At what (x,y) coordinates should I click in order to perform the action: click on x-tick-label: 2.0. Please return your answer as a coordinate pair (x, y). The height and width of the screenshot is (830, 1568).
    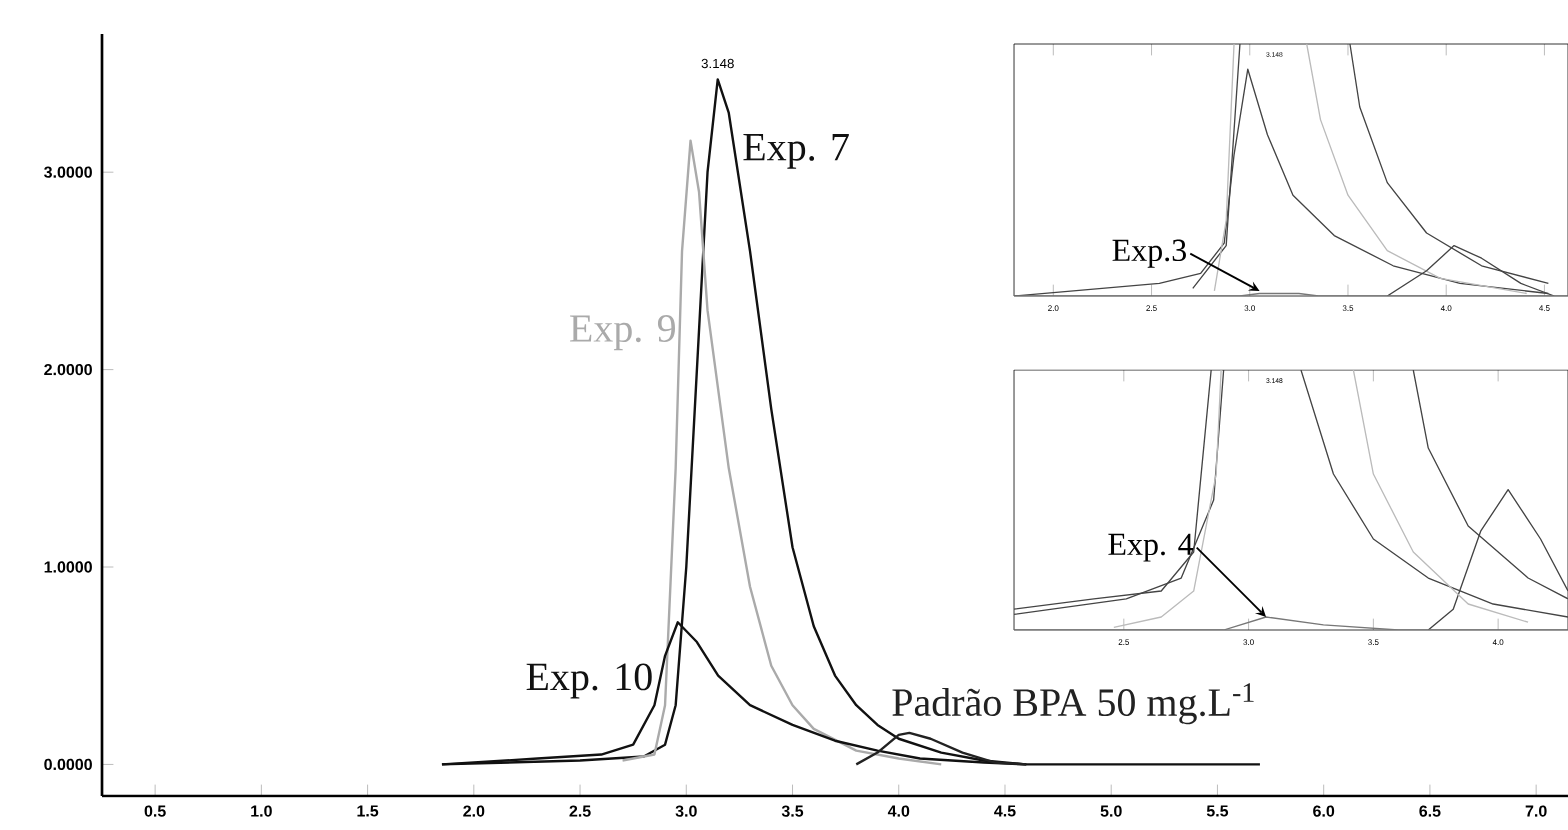
    Looking at the image, I should click on (474, 811).